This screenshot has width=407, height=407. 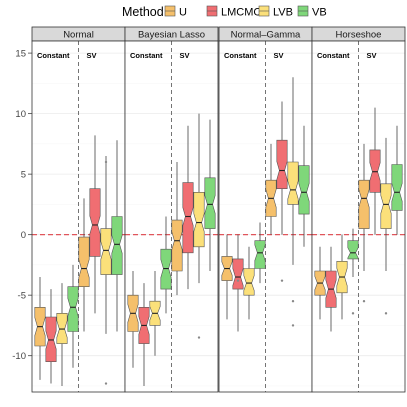 I want to click on legend-entry-vb: VB, so click(x=312, y=12).